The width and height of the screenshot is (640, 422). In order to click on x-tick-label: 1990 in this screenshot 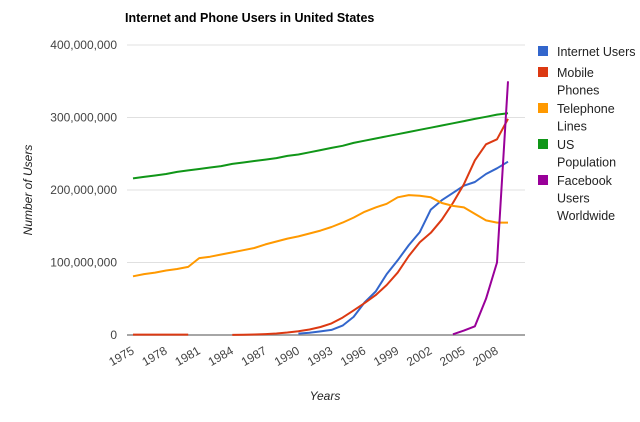, I will do `click(287, 356)`.